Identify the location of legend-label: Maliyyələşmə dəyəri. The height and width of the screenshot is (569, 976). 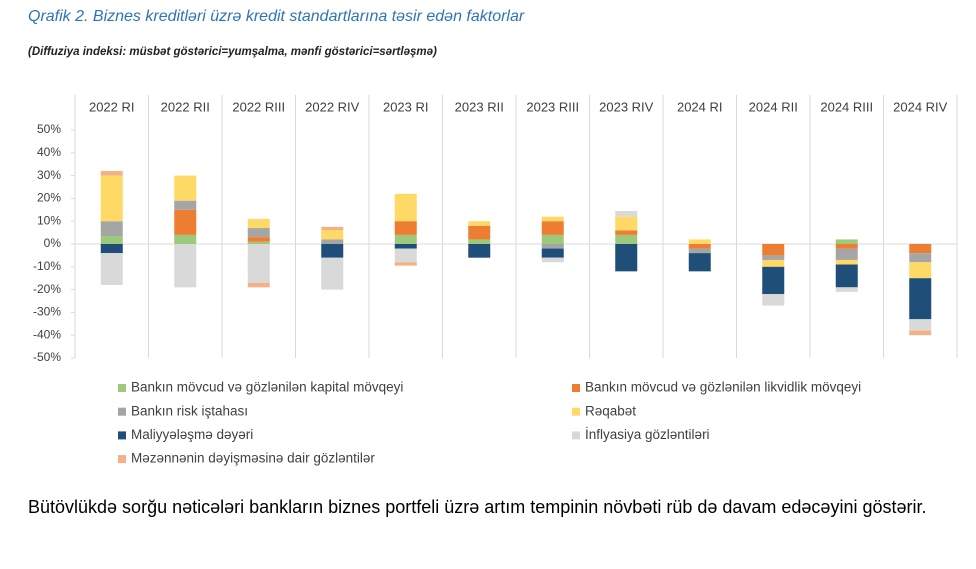
(192, 434).